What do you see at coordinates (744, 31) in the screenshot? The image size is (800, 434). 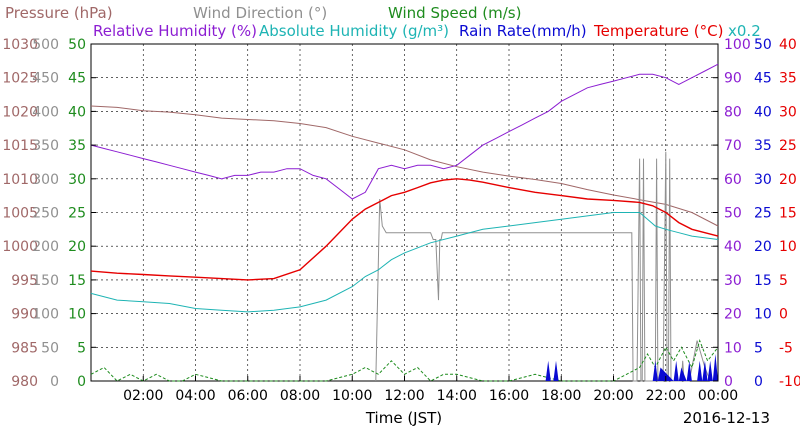 I see `legend-ah-scale: x0.2` at bounding box center [744, 31].